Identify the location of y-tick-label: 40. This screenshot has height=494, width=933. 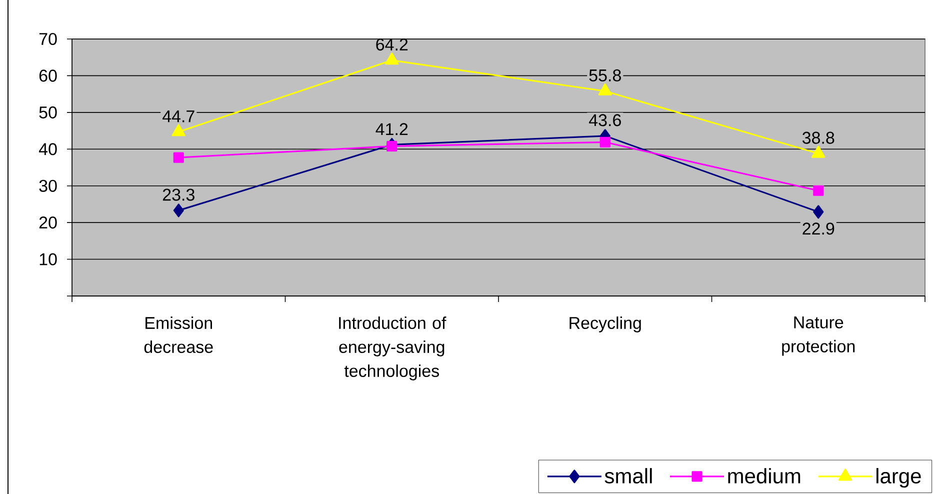
(47, 149).